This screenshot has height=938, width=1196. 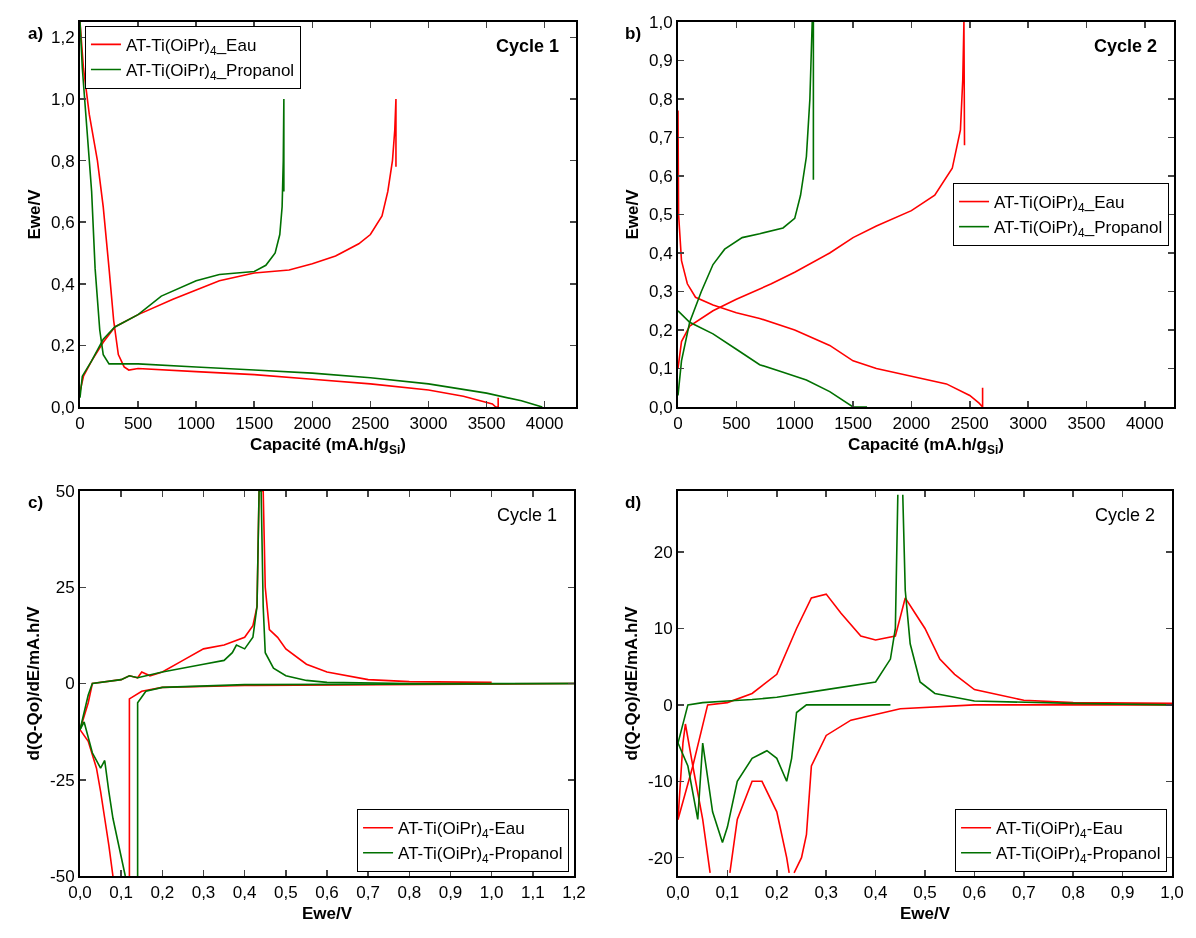 I want to click on y-tick-label: -25, so click(x=62, y=780).